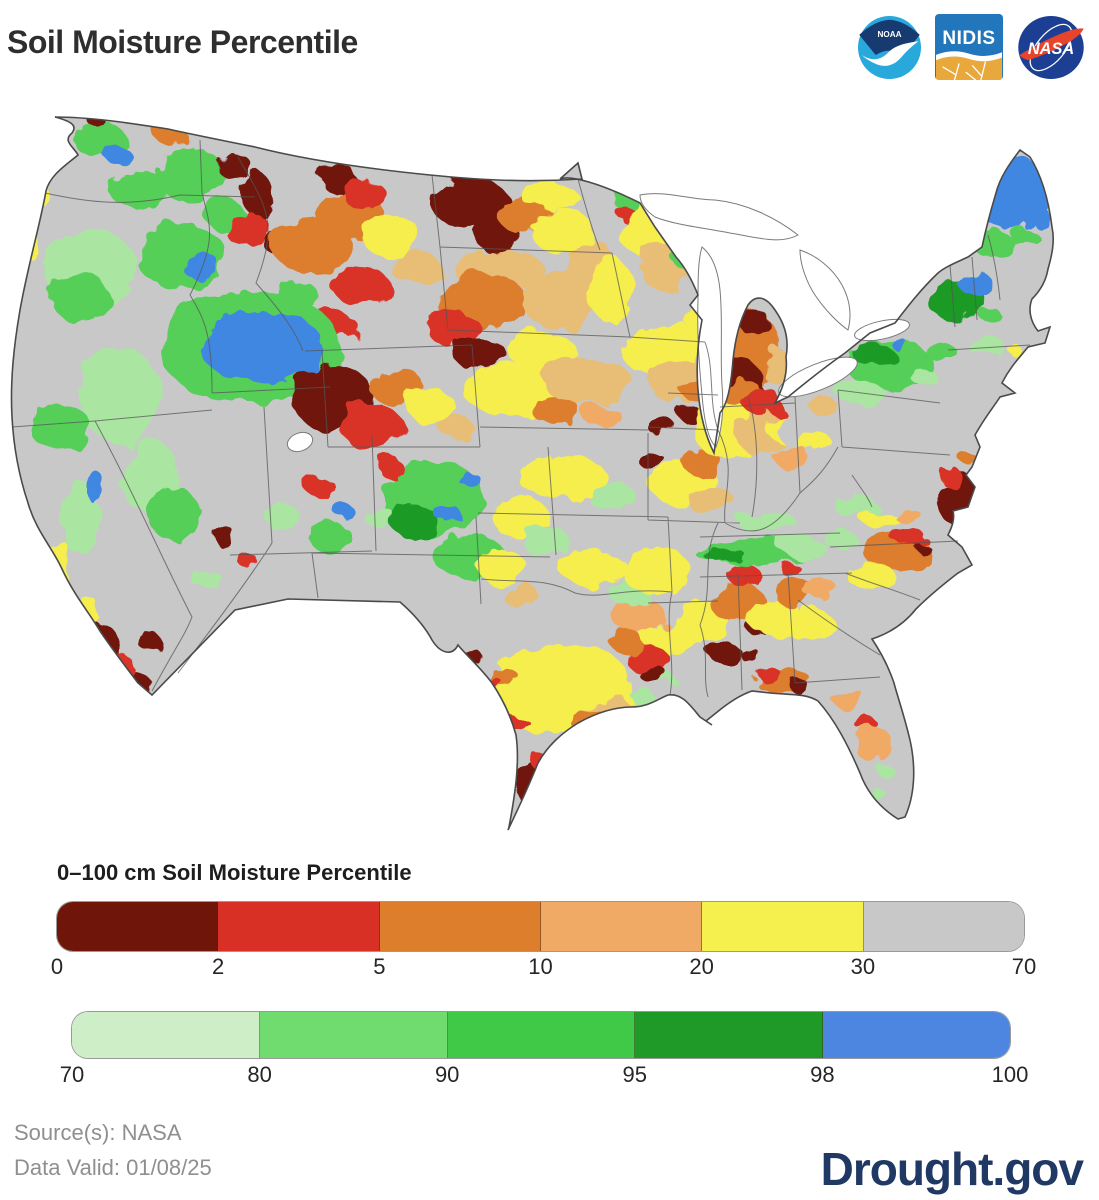 The height and width of the screenshot is (1200, 1099). What do you see at coordinates (889, 47) in the screenshot?
I see `noaa-logo-icon: NOAA` at bounding box center [889, 47].